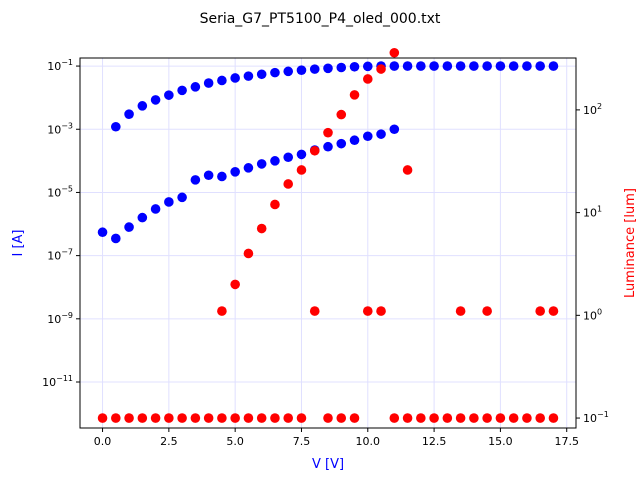  Describe the element at coordinates (368, 441) in the screenshot. I see `x-tick-label: 10.0` at that location.